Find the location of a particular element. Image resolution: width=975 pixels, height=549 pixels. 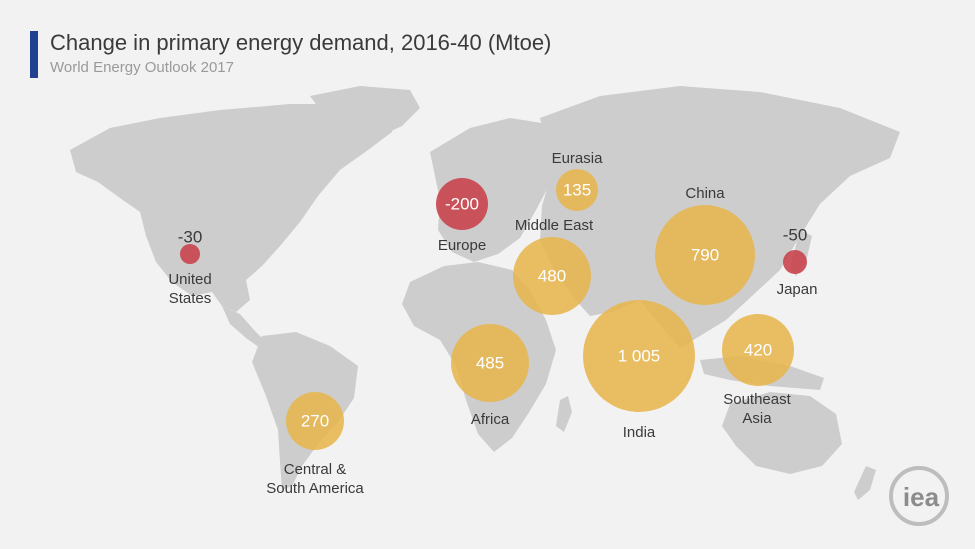

region-label-china: China is located at coordinates (705, 193).